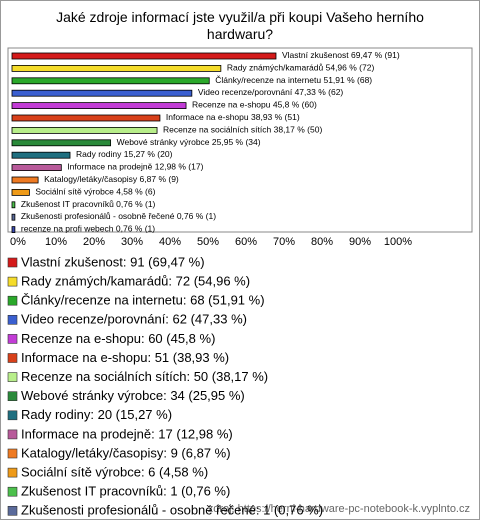 The height and width of the screenshot is (520, 480). What do you see at coordinates (74, 192) in the screenshot?
I see `bar-label-category: Sociální sítě výrobce` at bounding box center [74, 192].